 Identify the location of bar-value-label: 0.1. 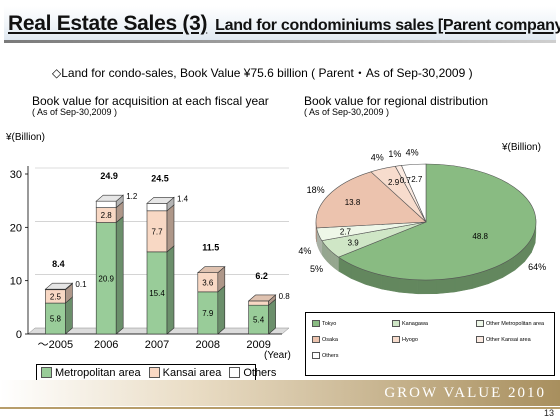
(81, 284).